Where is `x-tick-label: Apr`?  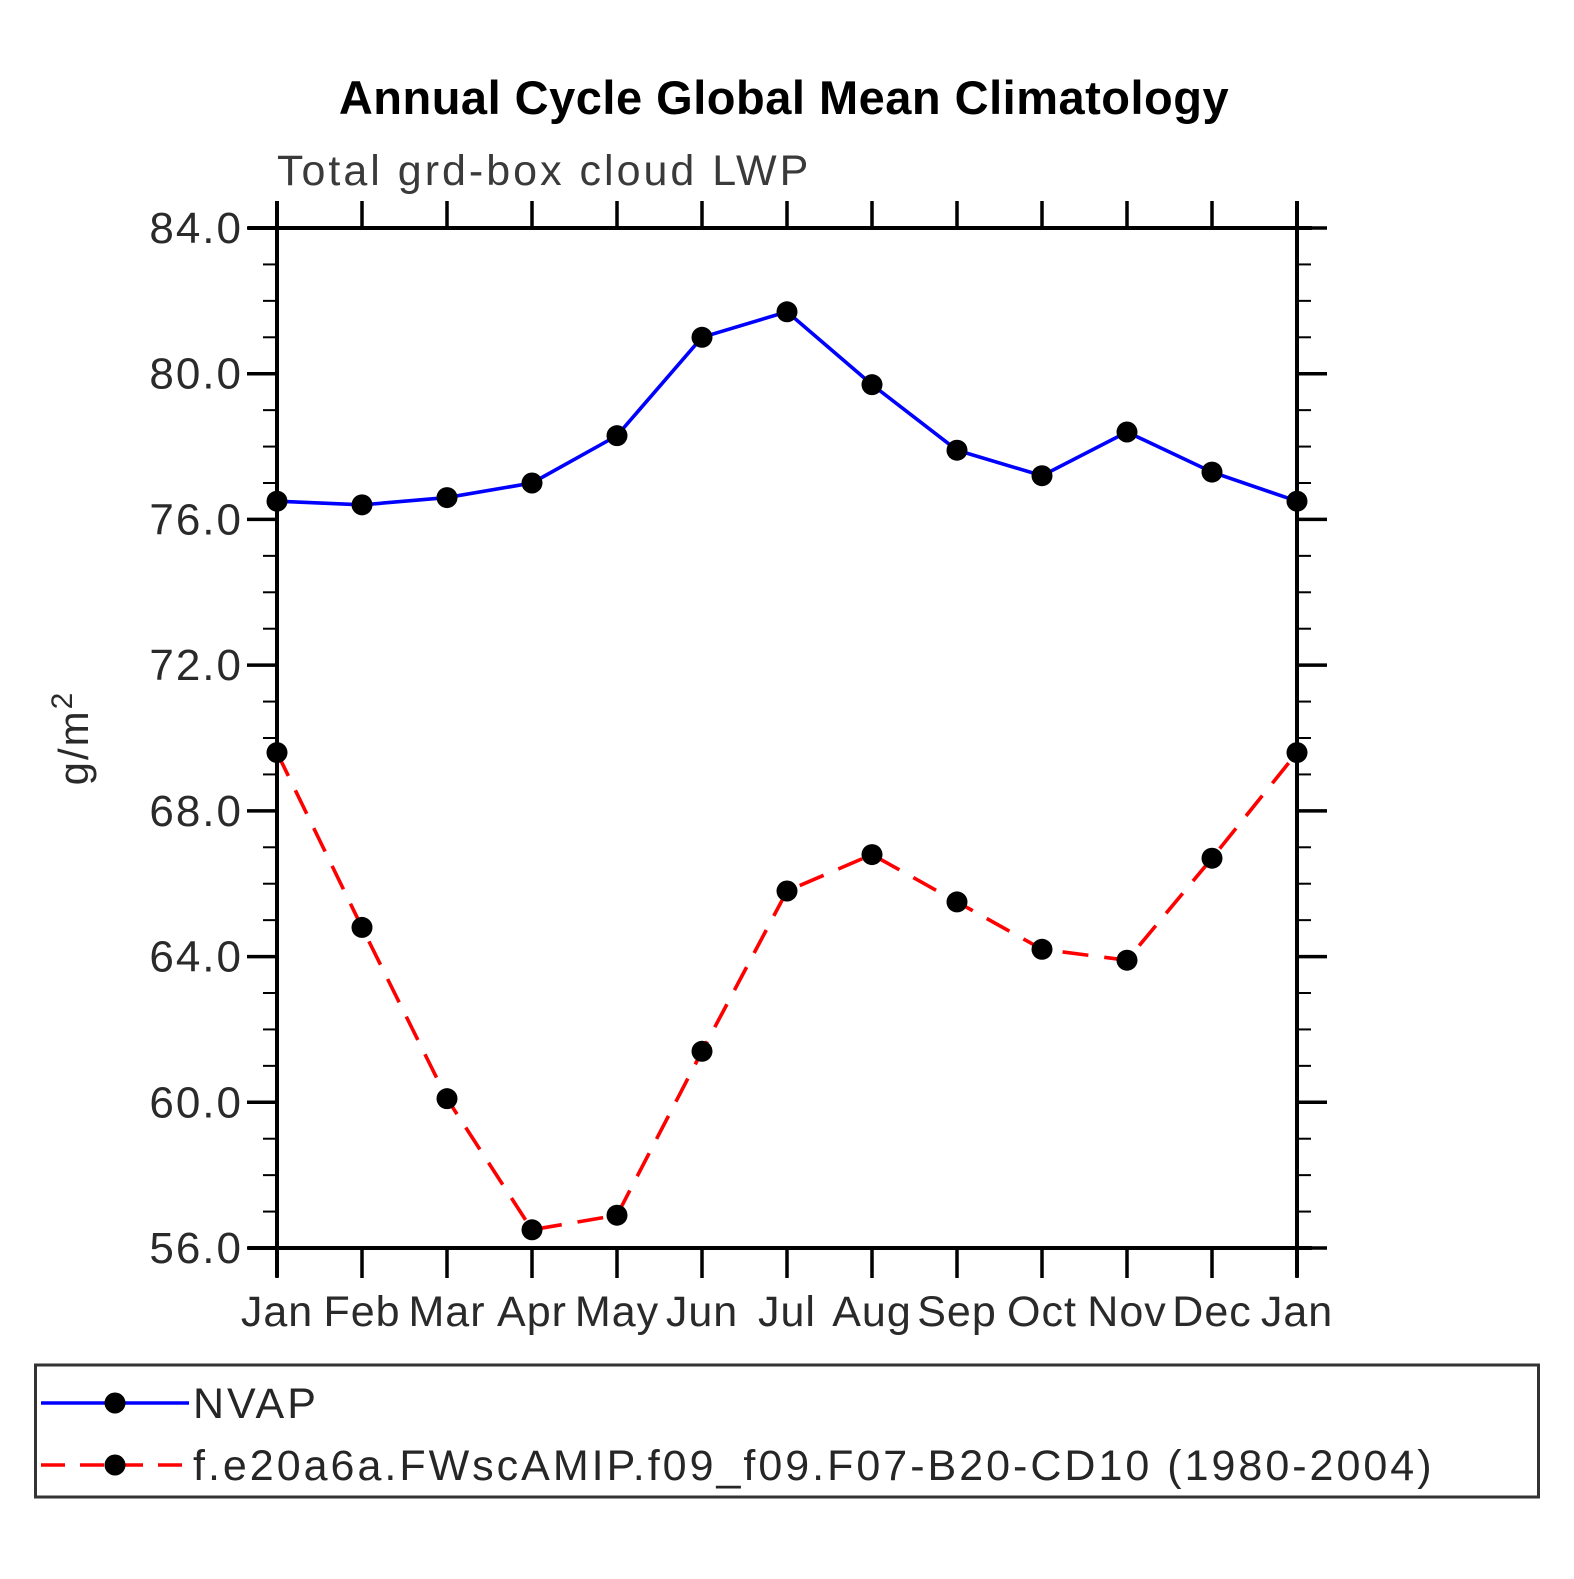 x-tick-label: Apr is located at coordinates (532, 1312).